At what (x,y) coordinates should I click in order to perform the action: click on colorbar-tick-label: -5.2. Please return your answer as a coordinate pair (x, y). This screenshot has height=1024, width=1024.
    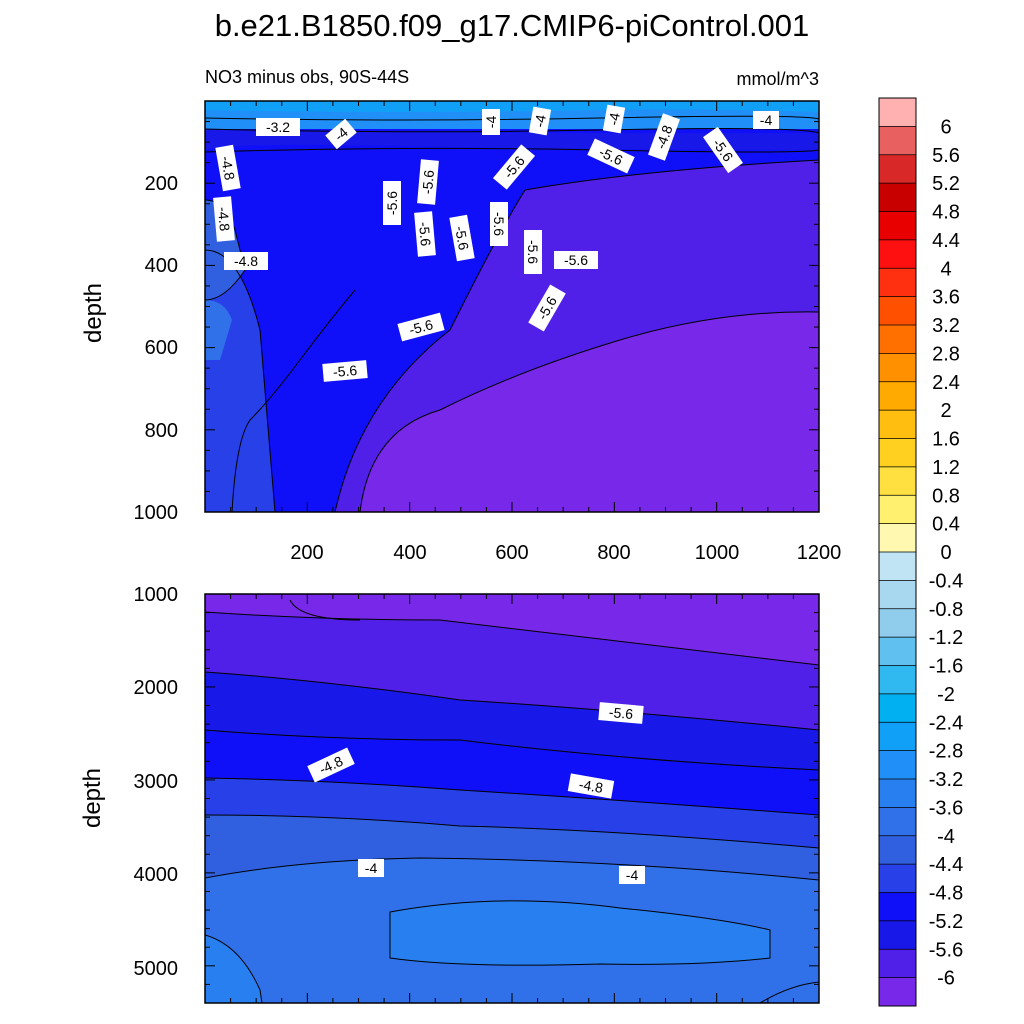
    Looking at the image, I should click on (946, 922).